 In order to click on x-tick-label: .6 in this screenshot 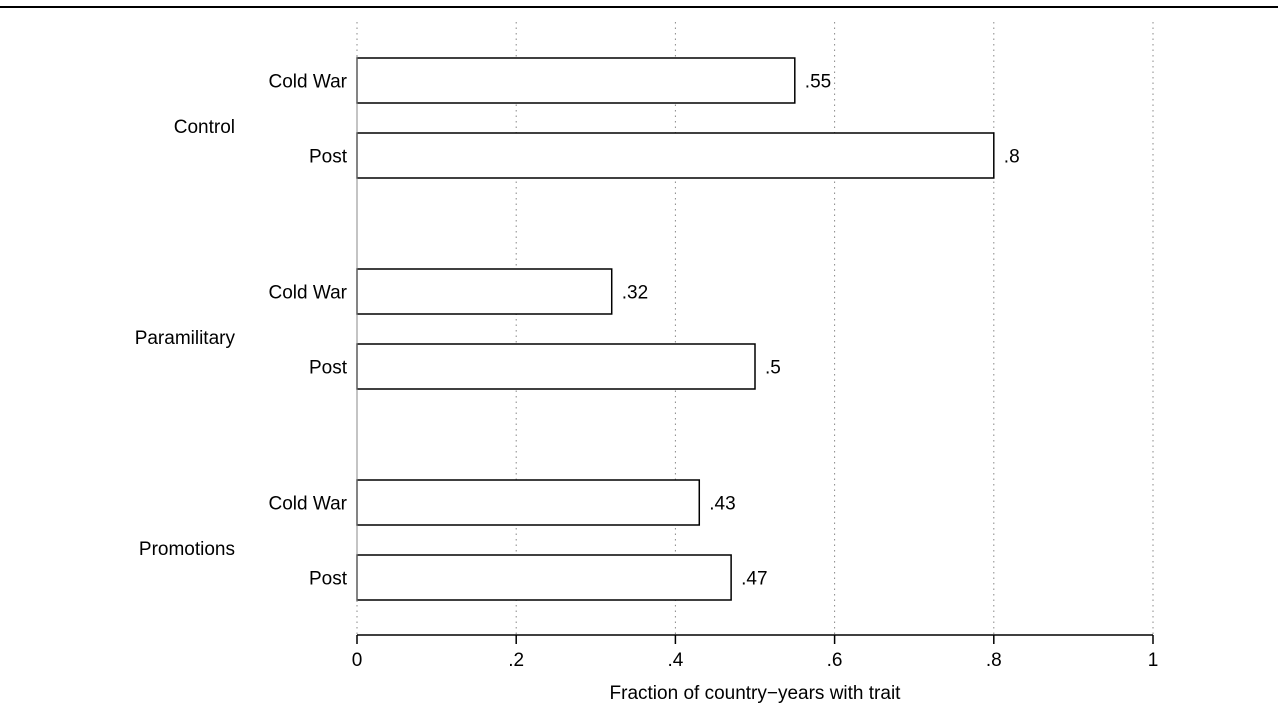, I will do `click(835, 660)`.